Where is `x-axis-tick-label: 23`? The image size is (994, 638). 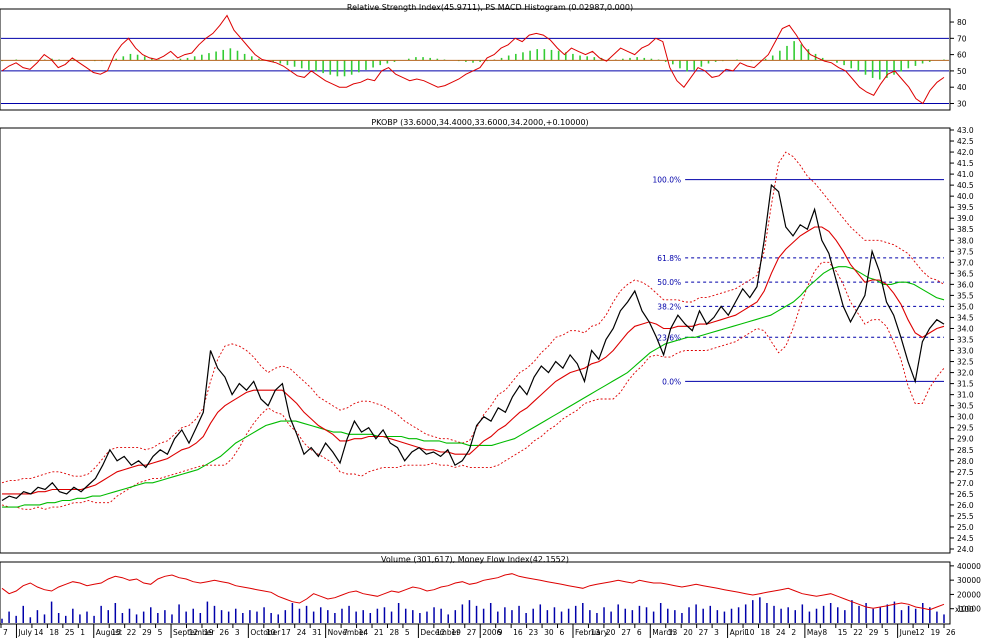
x-axis-tick-label: 23 is located at coordinates (534, 632).